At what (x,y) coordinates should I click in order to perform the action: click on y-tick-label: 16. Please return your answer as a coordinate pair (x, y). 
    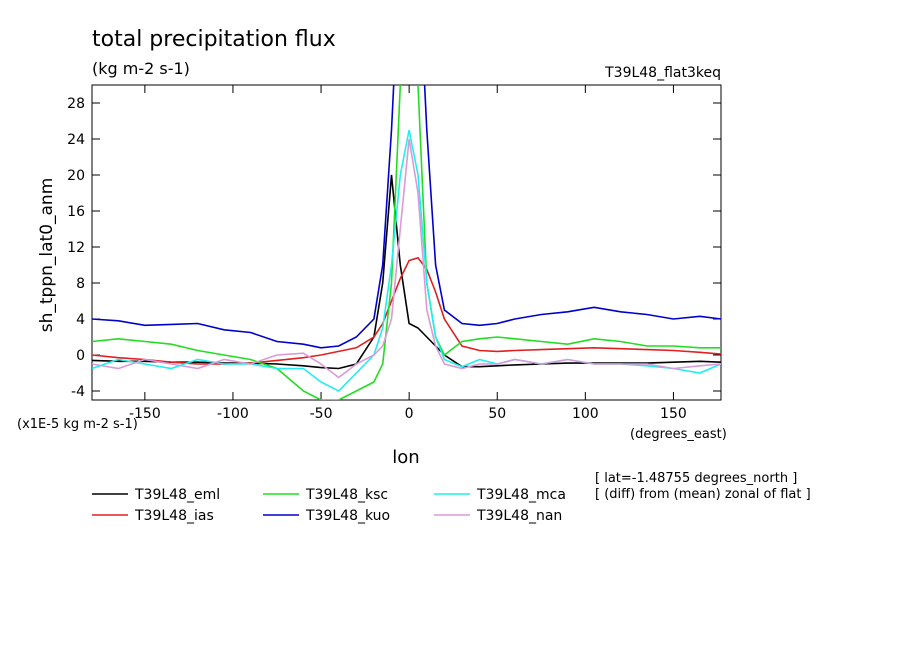
    Looking at the image, I should click on (76, 212).